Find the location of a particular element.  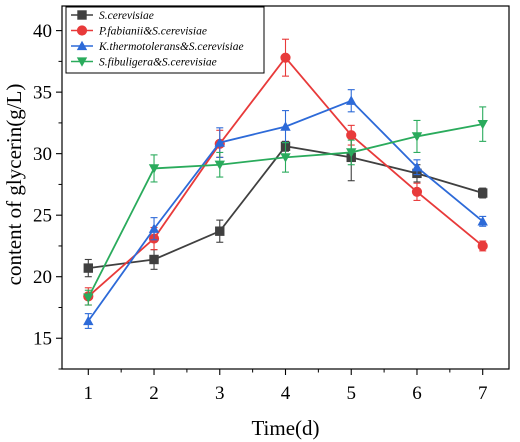

x-tick-label: 5 is located at coordinates (351, 393).